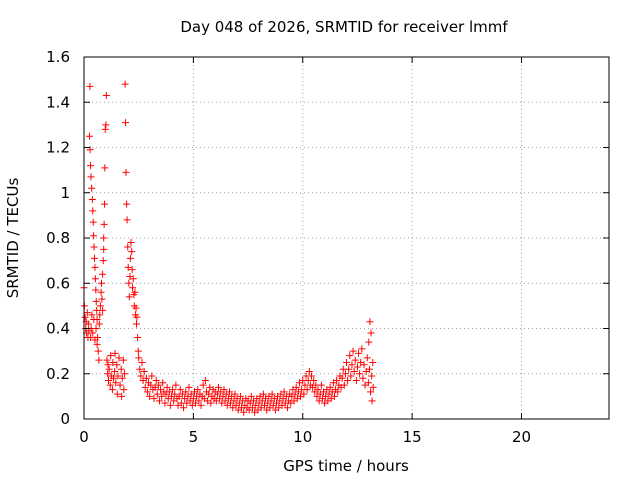  What do you see at coordinates (65, 193) in the screenshot?
I see `y-tick-label: 1` at bounding box center [65, 193].